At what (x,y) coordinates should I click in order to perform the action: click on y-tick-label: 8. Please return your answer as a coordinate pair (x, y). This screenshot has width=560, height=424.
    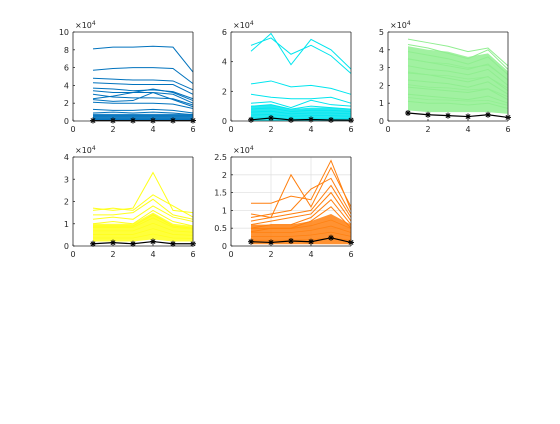
    Looking at the image, I should click on (66, 50).